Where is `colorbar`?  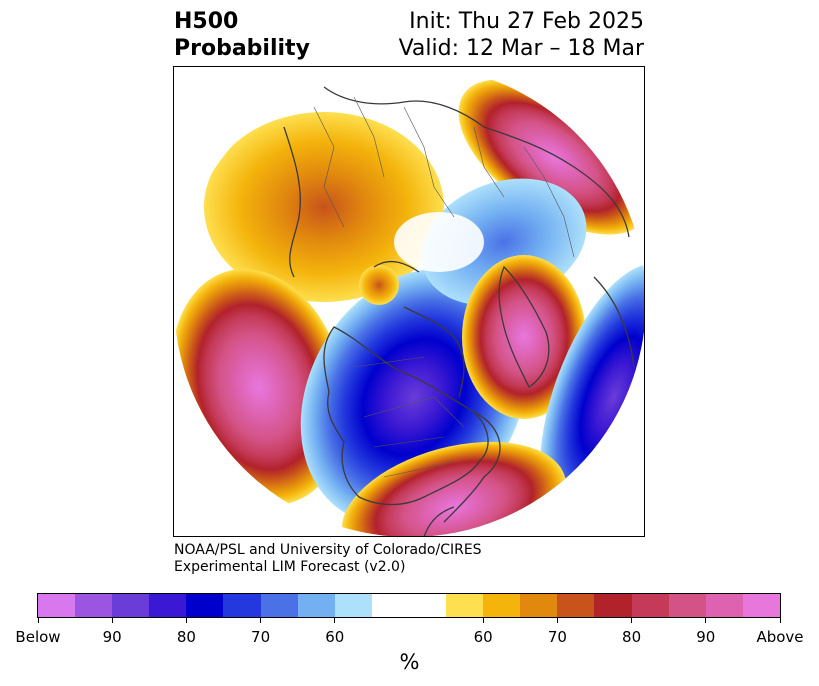 colorbar is located at coordinates (409, 605).